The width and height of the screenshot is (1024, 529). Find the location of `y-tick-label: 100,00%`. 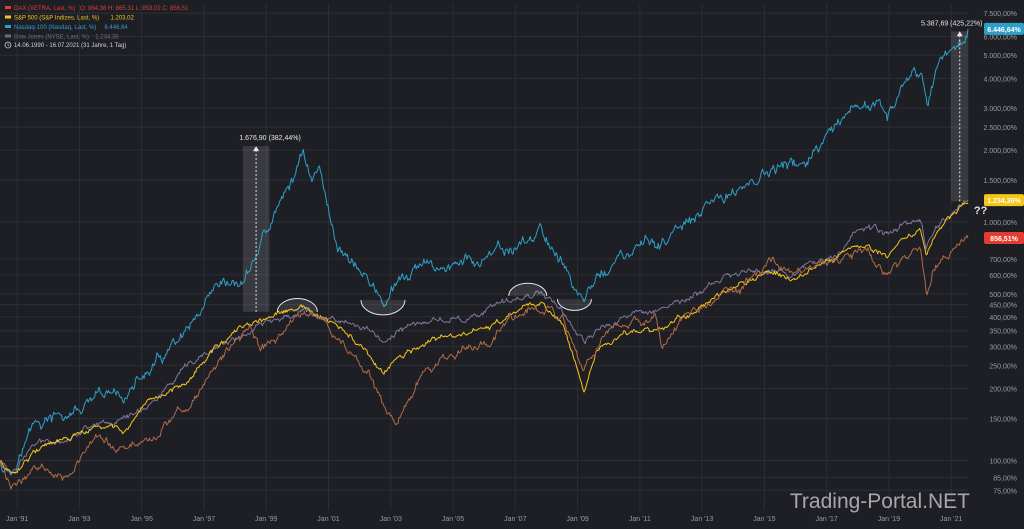

y-tick-label: 100,00% is located at coordinates (1003, 461).